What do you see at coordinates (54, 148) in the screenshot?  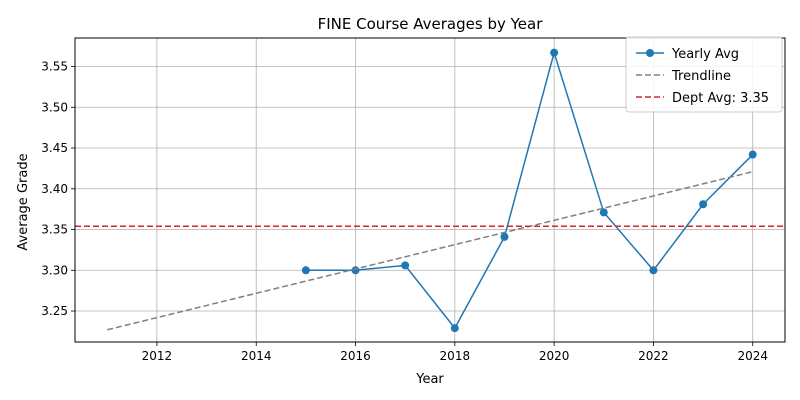 I see `y-tick-label: 3.45` at bounding box center [54, 148].